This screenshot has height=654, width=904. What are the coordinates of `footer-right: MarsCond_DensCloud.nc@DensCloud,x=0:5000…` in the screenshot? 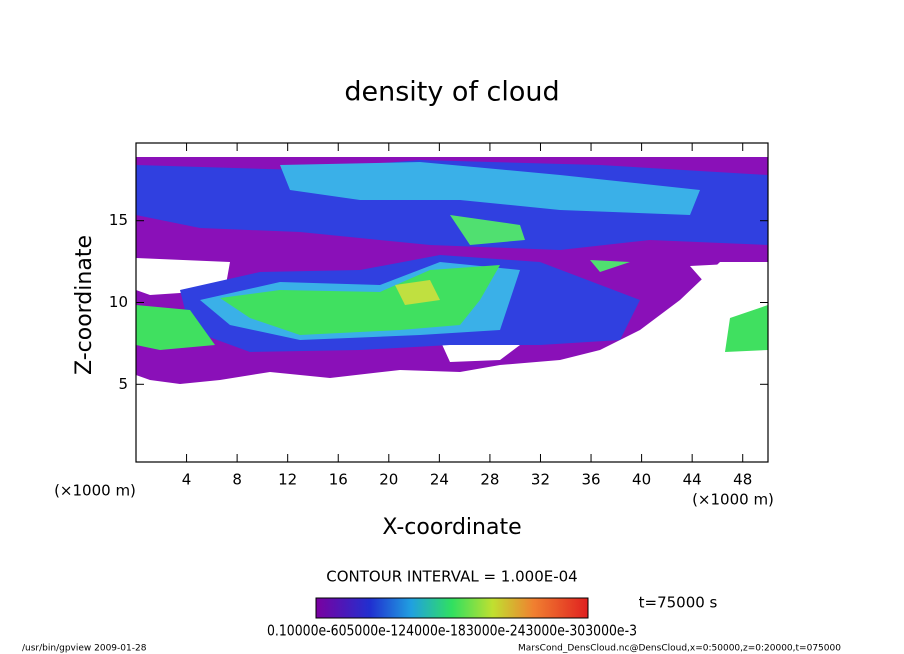 It's located at (679, 649).